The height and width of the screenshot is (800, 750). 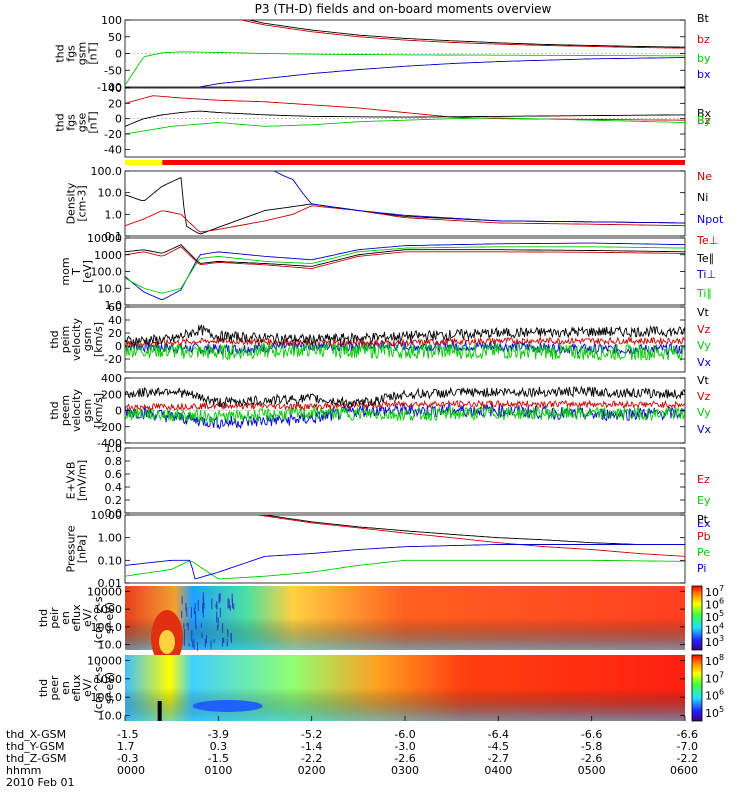 What do you see at coordinates (704, 120) in the screenshot?
I see `legend-Bz: Bz` at bounding box center [704, 120].